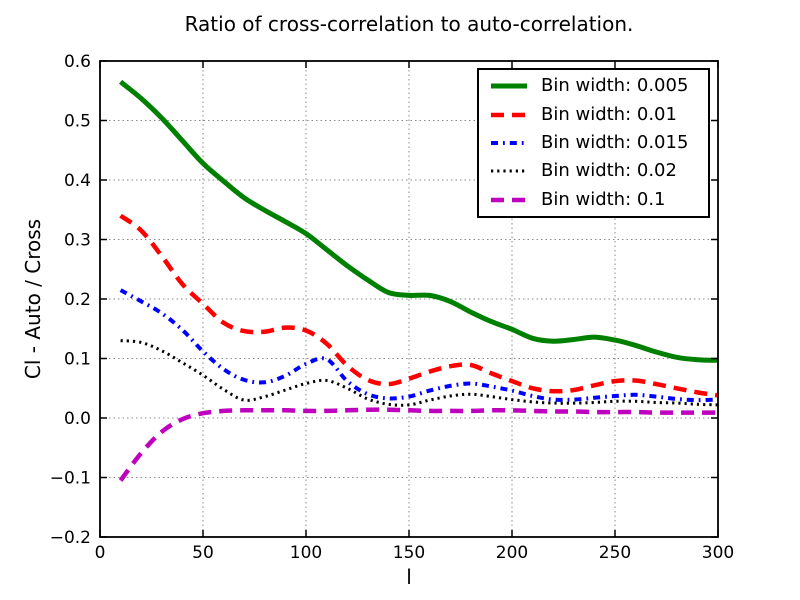 Image resolution: width=800 pixels, height=600 pixels. Describe the element at coordinates (77, 122) in the screenshot. I see `y-tick-label: 0.5` at that location.